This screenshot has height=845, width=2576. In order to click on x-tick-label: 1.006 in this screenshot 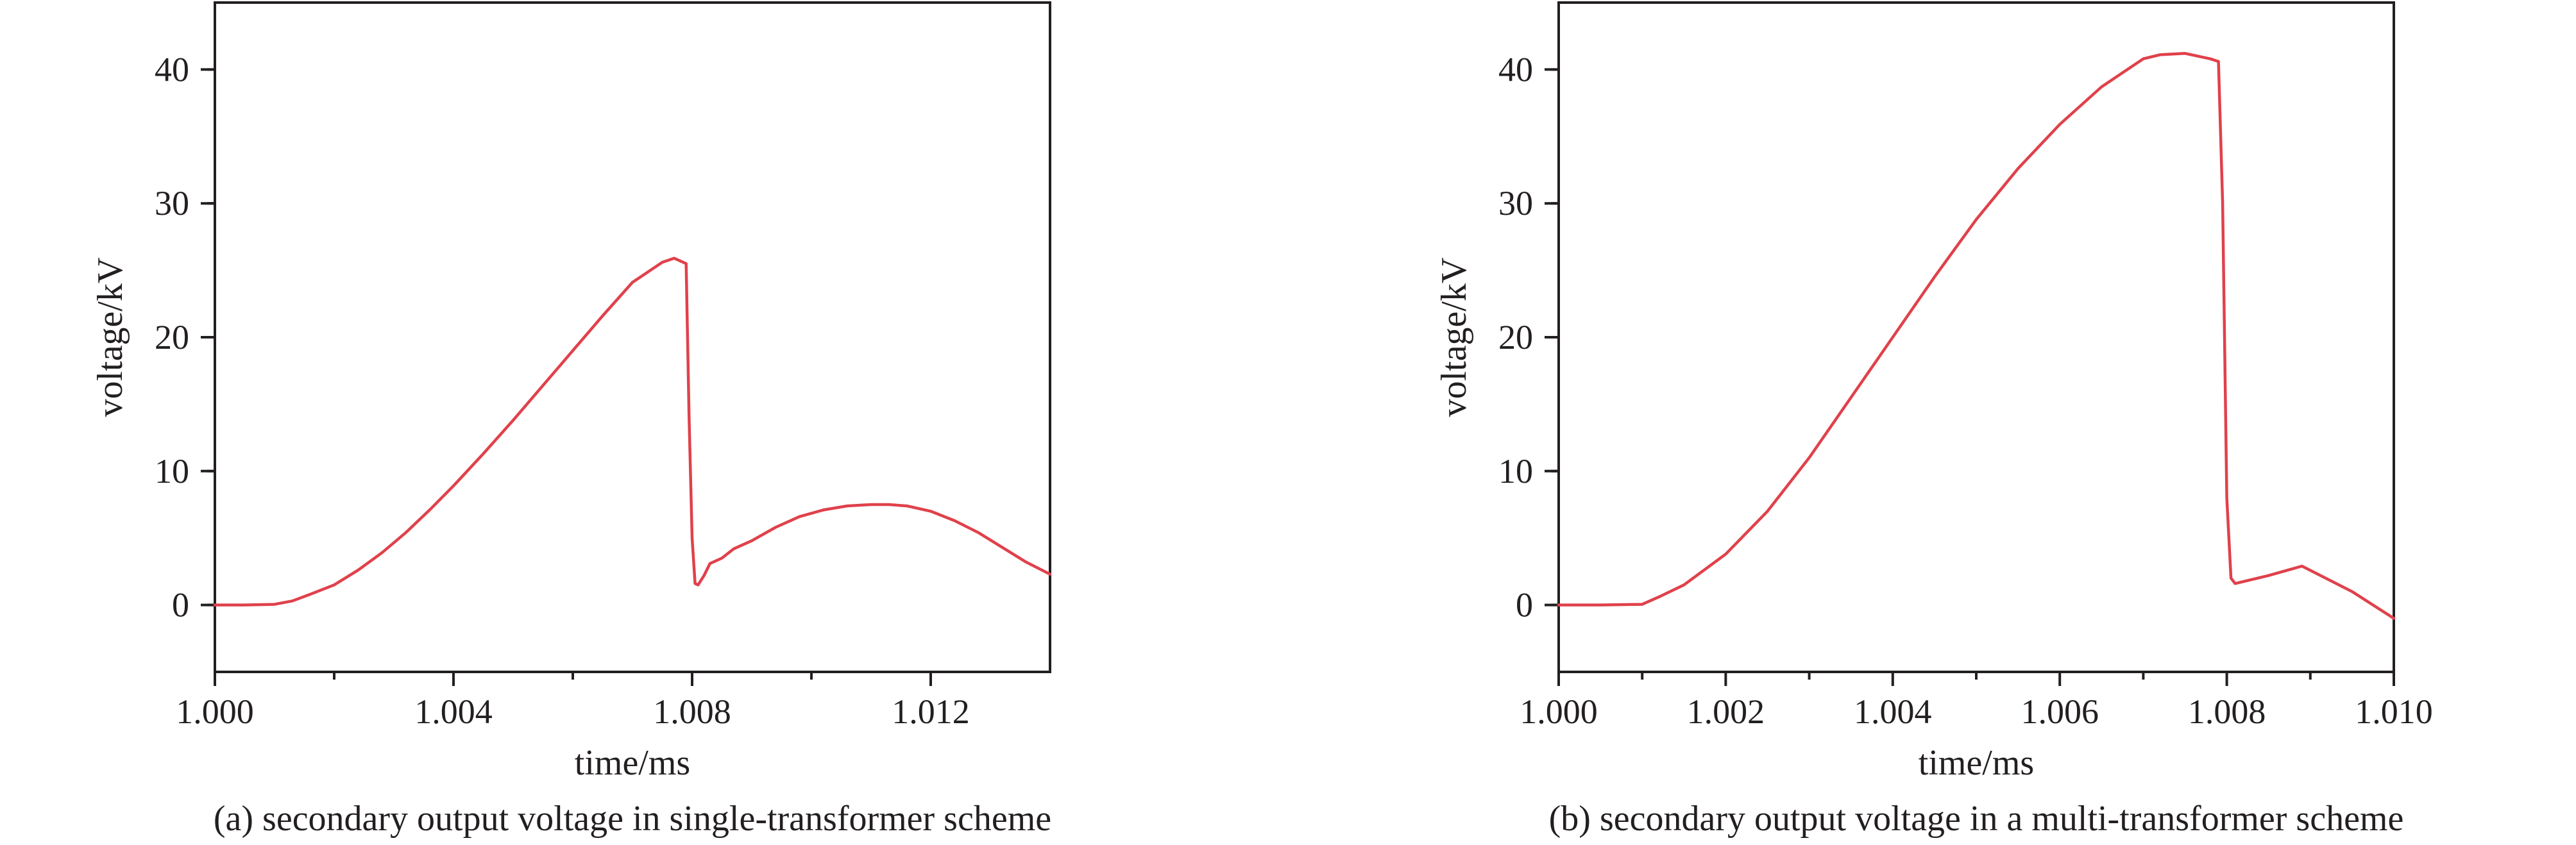, I will do `click(2060, 711)`.